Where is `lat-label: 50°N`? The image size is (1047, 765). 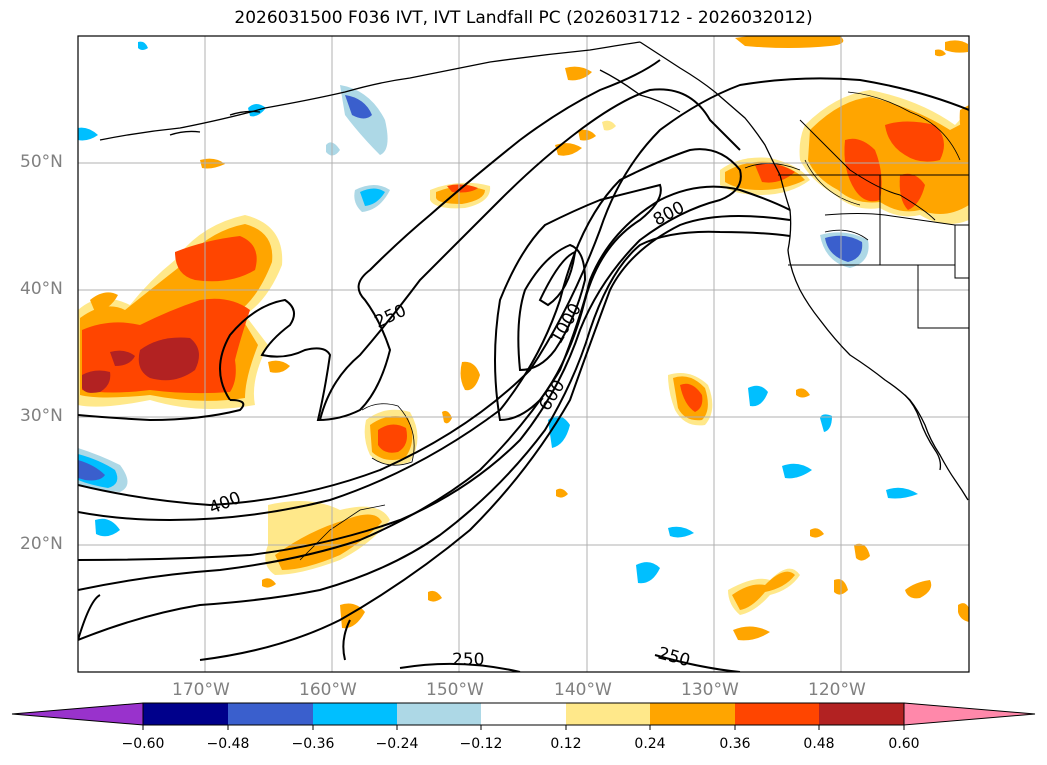 lat-label: 50°N is located at coordinates (41, 162).